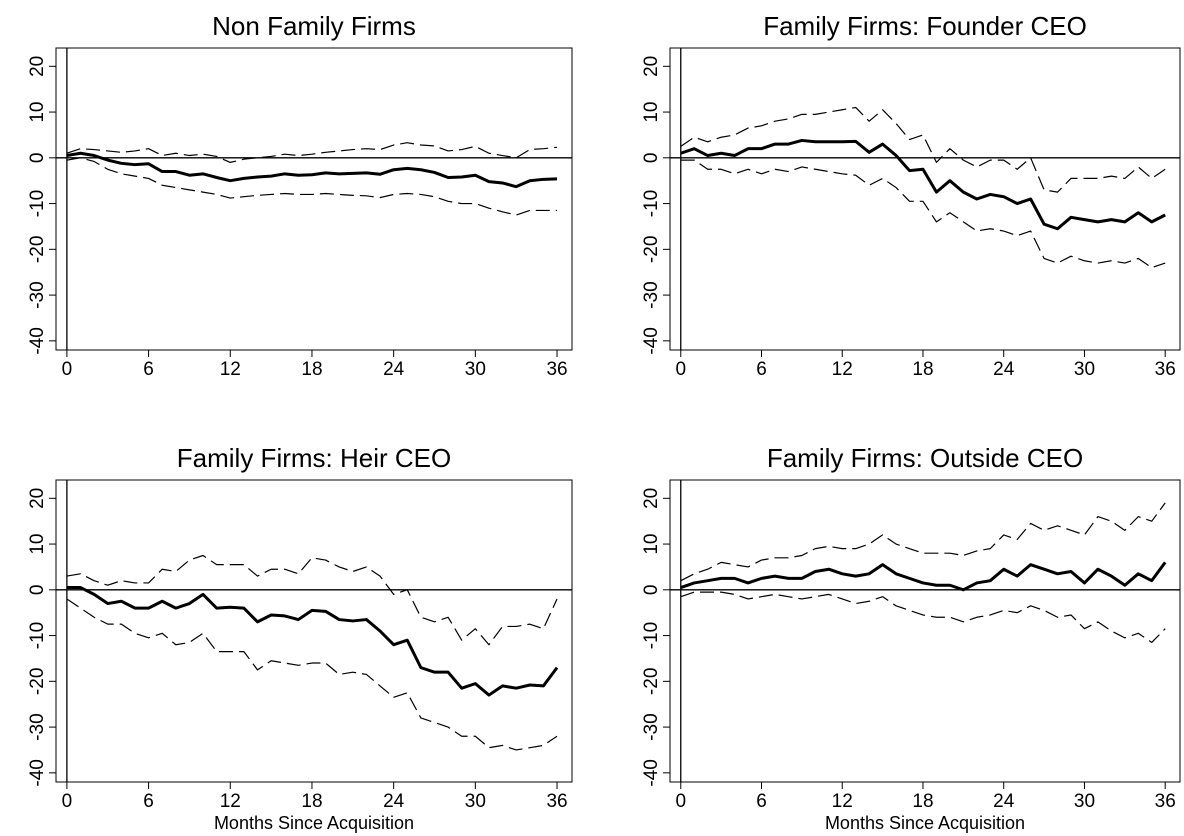  Describe the element at coordinates (314, 458) in the screenshot. I see `chart-title: Family Firms: Heir CEO` at that location.